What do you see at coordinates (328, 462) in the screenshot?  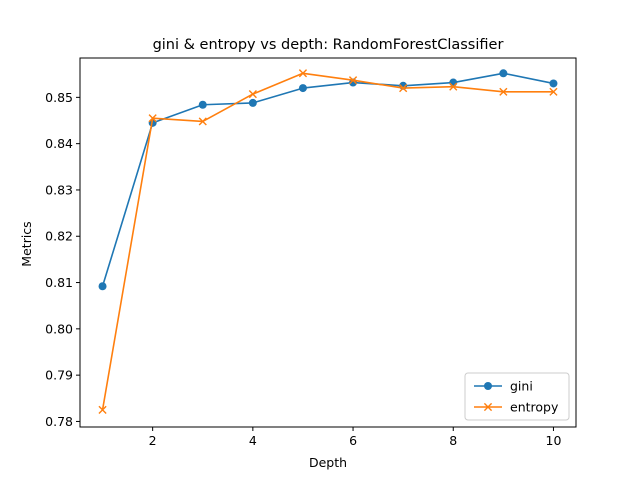 I see `x-axis-label: Depth` at bounding box center [328, 462].